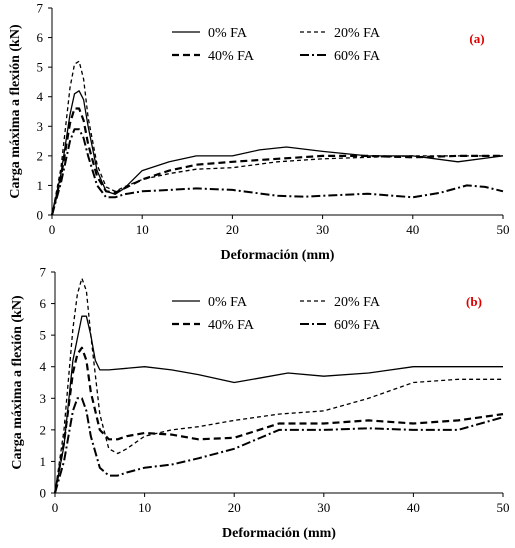 Image resolution: width=515 pixels, height=548 pixels. What do you see at coordinates (474, 301) in the screenshot?
I see `panel-tag: (b)` at bounding box center [474, 301].